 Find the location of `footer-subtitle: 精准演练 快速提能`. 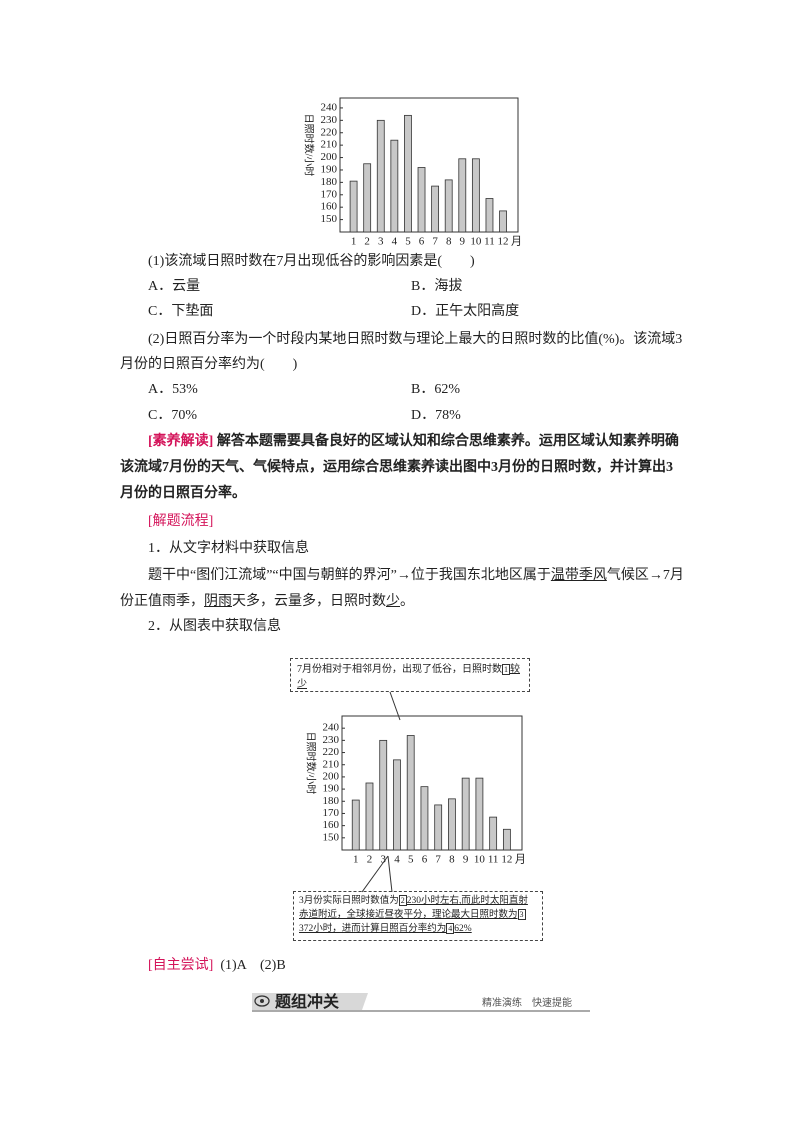

footer-subtitle: 精准演练 快速提能 is located at coordinates (527, 1003).